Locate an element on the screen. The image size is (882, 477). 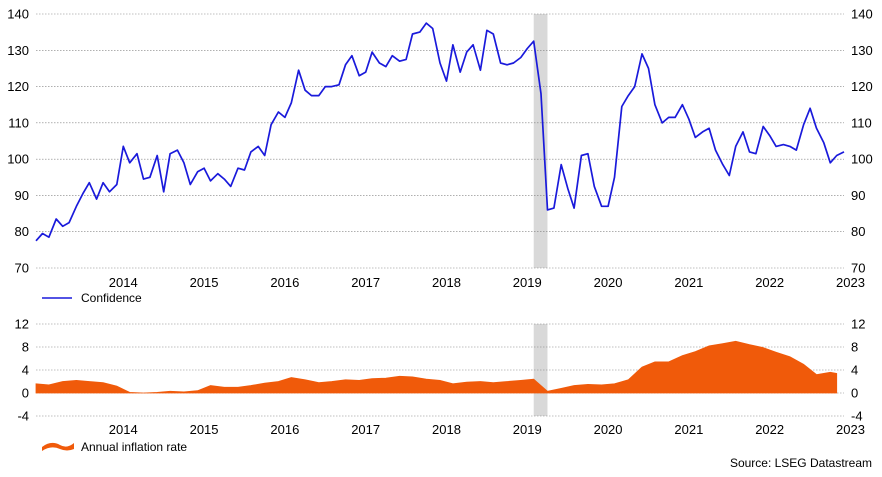
source-note: Source: LSEG Datastream is located at coordinates (801, 463).